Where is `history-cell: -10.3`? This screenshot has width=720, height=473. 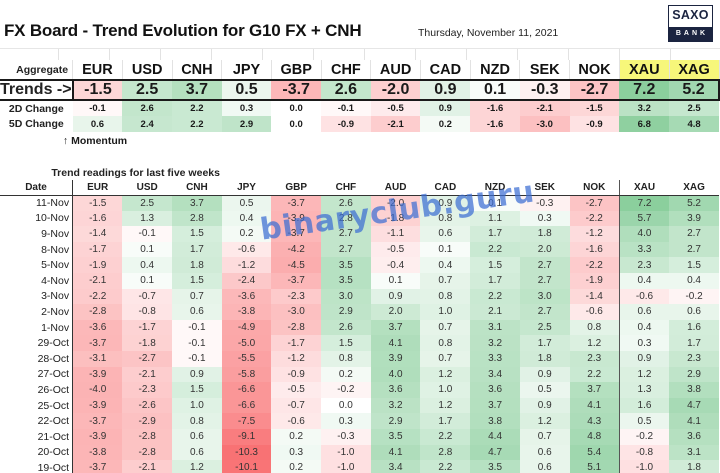
history-cell: -10.3 is located at coordinates (246, 452).